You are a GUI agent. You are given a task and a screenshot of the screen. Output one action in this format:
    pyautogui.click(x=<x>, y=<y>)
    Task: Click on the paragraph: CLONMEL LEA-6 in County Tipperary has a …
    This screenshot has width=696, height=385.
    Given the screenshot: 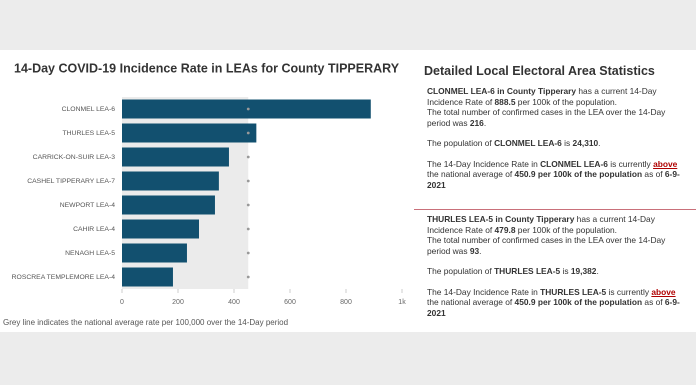 What is the action you would take?
    pyautogui.click(x=556, y=96)
    